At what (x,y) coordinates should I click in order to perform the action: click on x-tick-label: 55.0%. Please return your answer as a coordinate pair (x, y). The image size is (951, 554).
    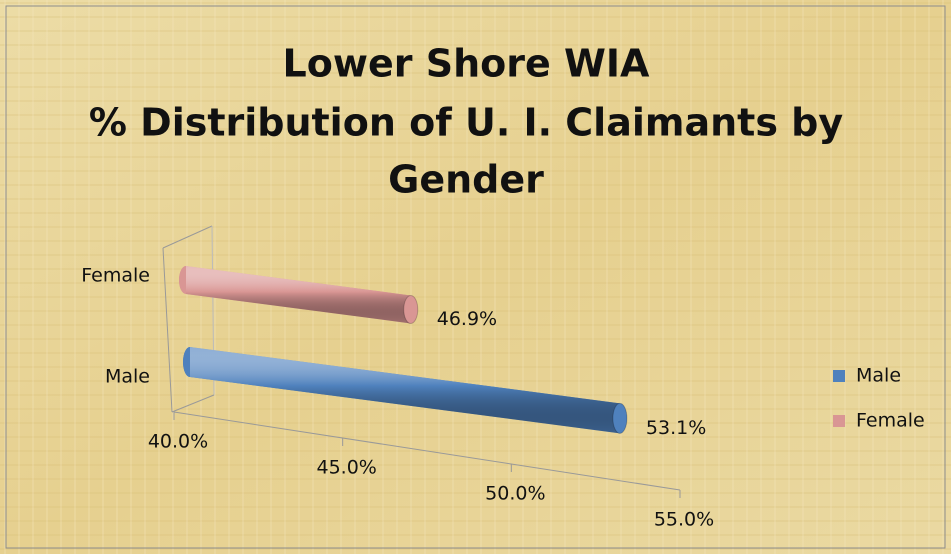
    Looking at the image, I should click on (684, 520).